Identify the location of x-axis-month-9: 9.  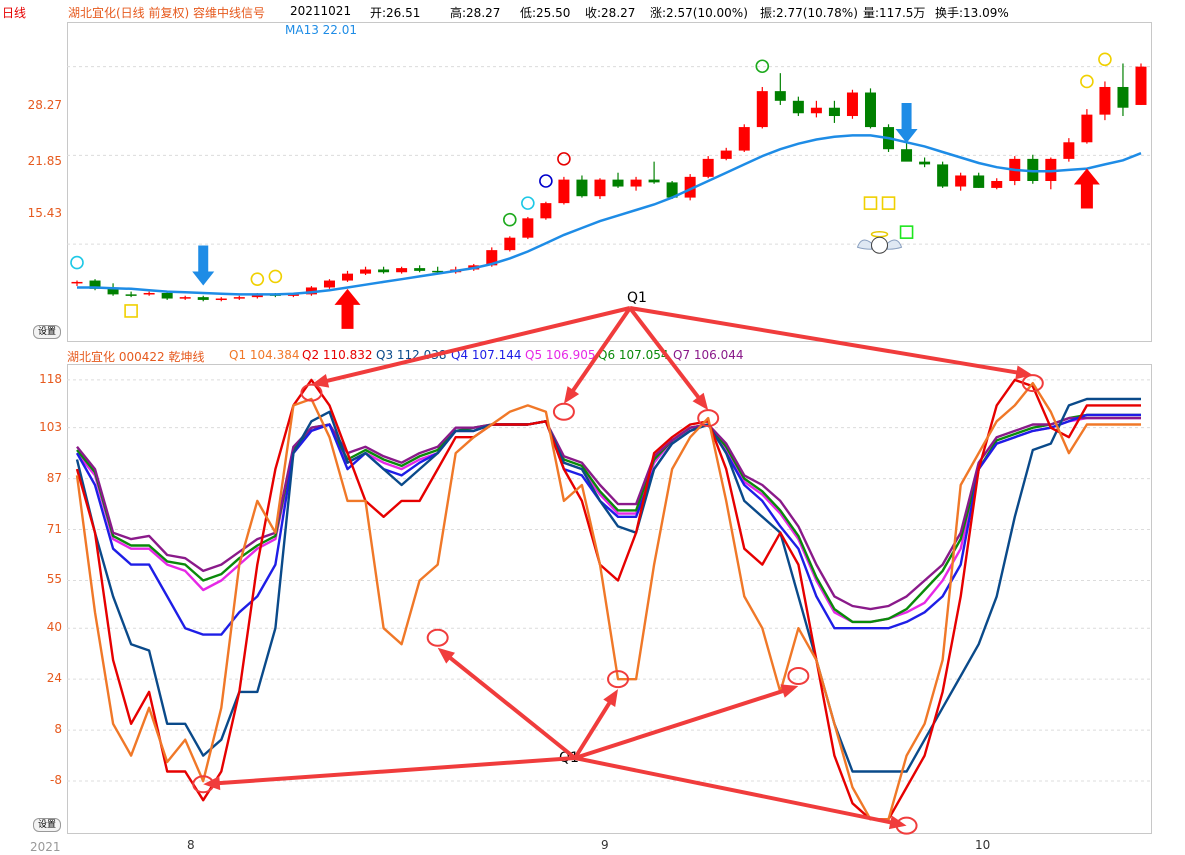
(605, 845).